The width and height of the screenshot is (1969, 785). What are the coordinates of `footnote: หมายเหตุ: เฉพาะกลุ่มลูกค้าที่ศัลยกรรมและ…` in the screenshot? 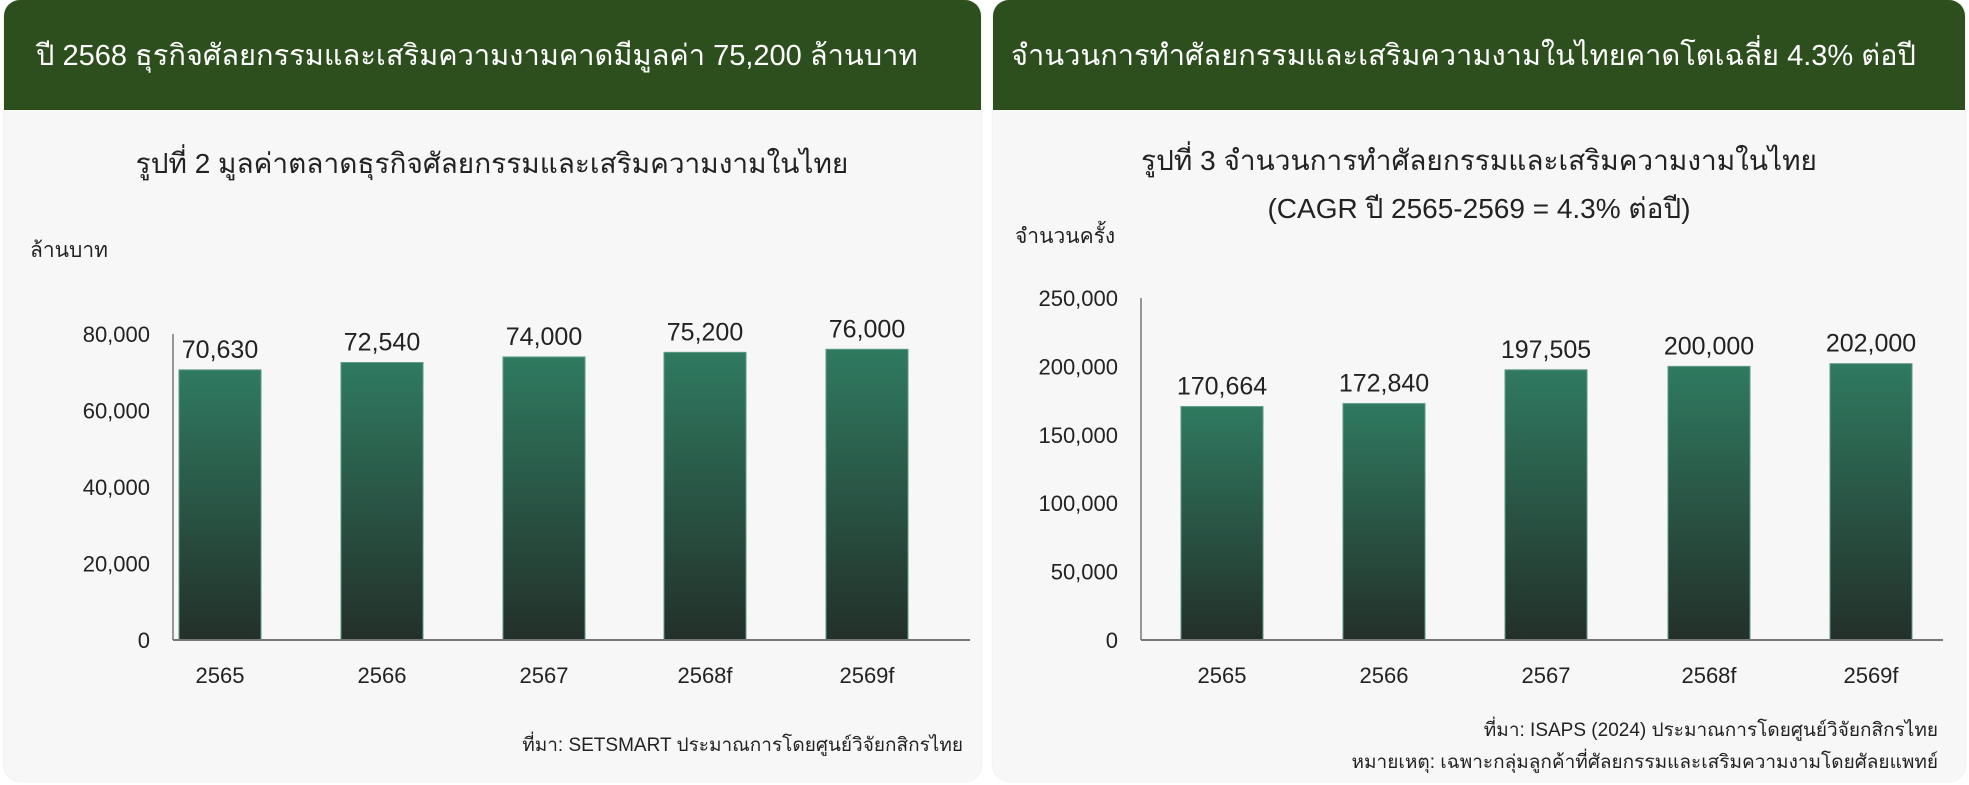 It's located at (1645, 761).